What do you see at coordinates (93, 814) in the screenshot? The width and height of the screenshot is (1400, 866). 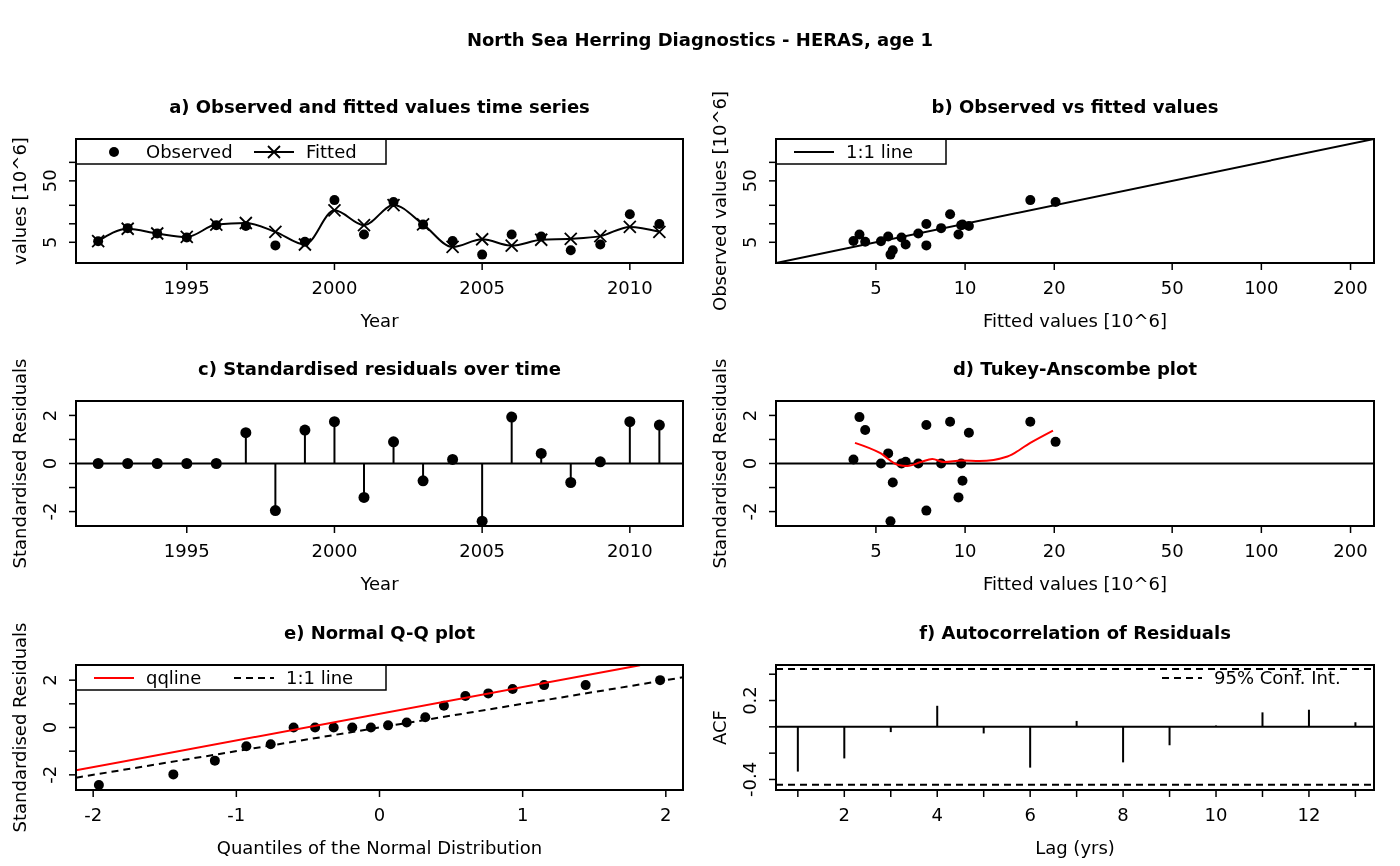 I see `x-tick-label: -2` at bounding box center [93, 814].